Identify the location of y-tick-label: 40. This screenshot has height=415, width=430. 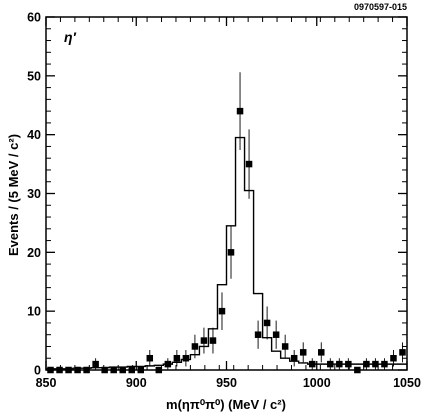
(34, 135).